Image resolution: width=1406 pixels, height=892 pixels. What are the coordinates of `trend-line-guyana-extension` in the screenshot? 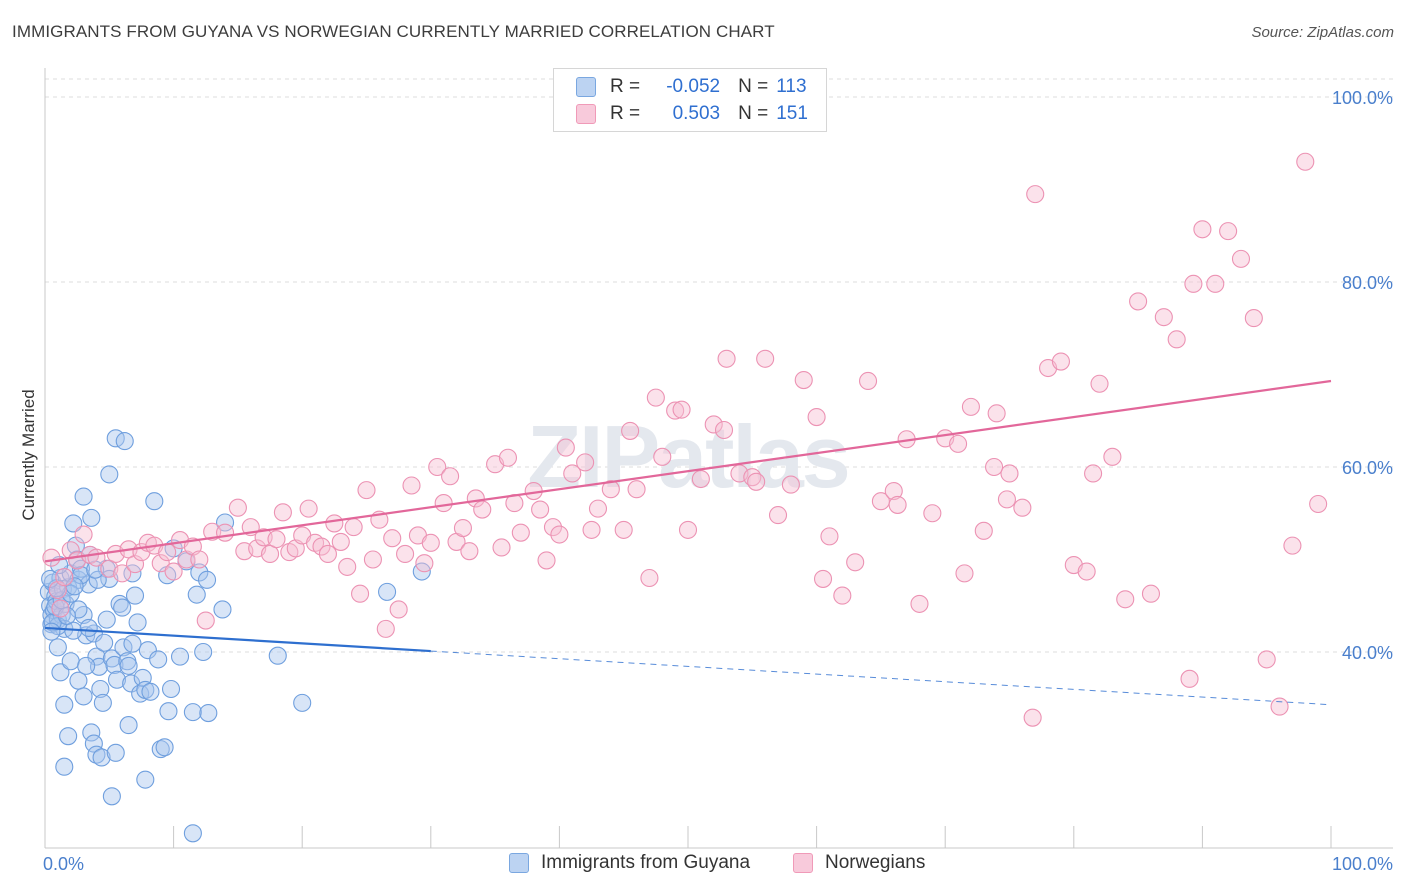 It's located at (881, 678).